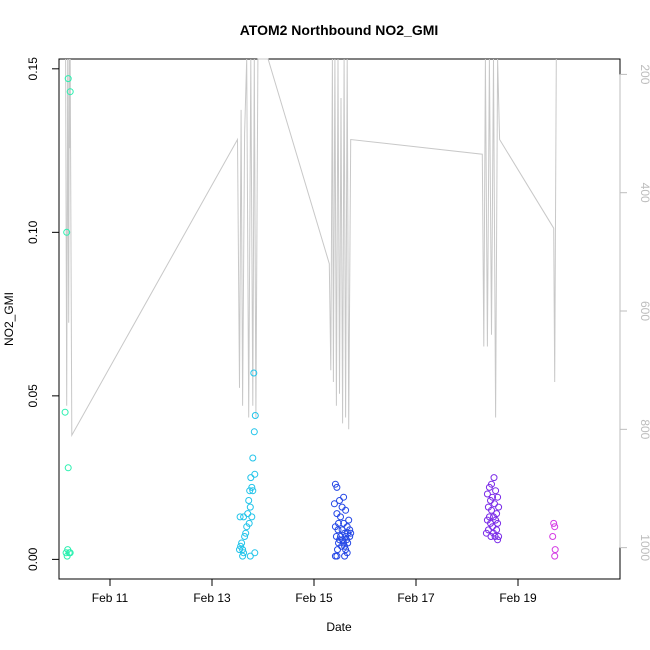 This screenshot has width=650, height=650. What do you see at coordinates (110, 598) in the screenshot?
I see `x-tick-label: Feb 11` at bounding box center [110, 598].